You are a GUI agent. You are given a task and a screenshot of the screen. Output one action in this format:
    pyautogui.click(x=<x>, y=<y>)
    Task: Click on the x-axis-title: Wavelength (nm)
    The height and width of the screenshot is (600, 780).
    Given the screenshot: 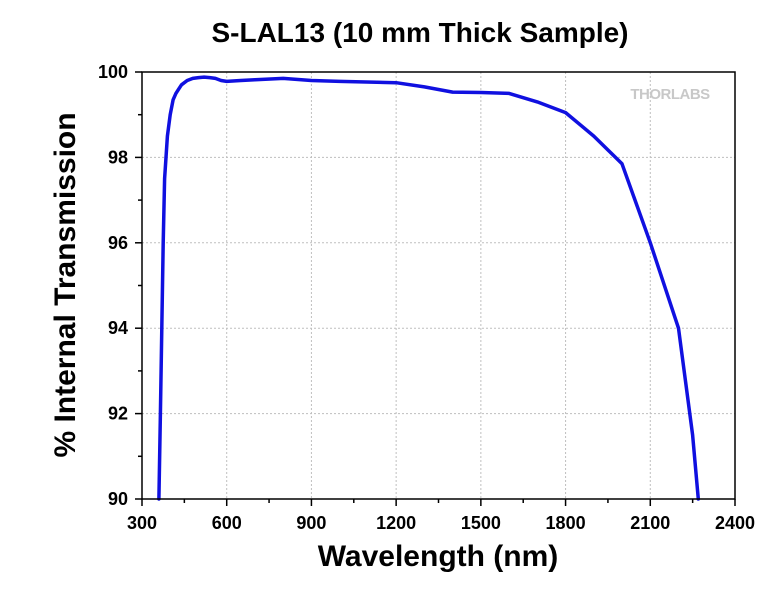 What is the action you would take?
    pyautogui.click(x=438, y=556)
    